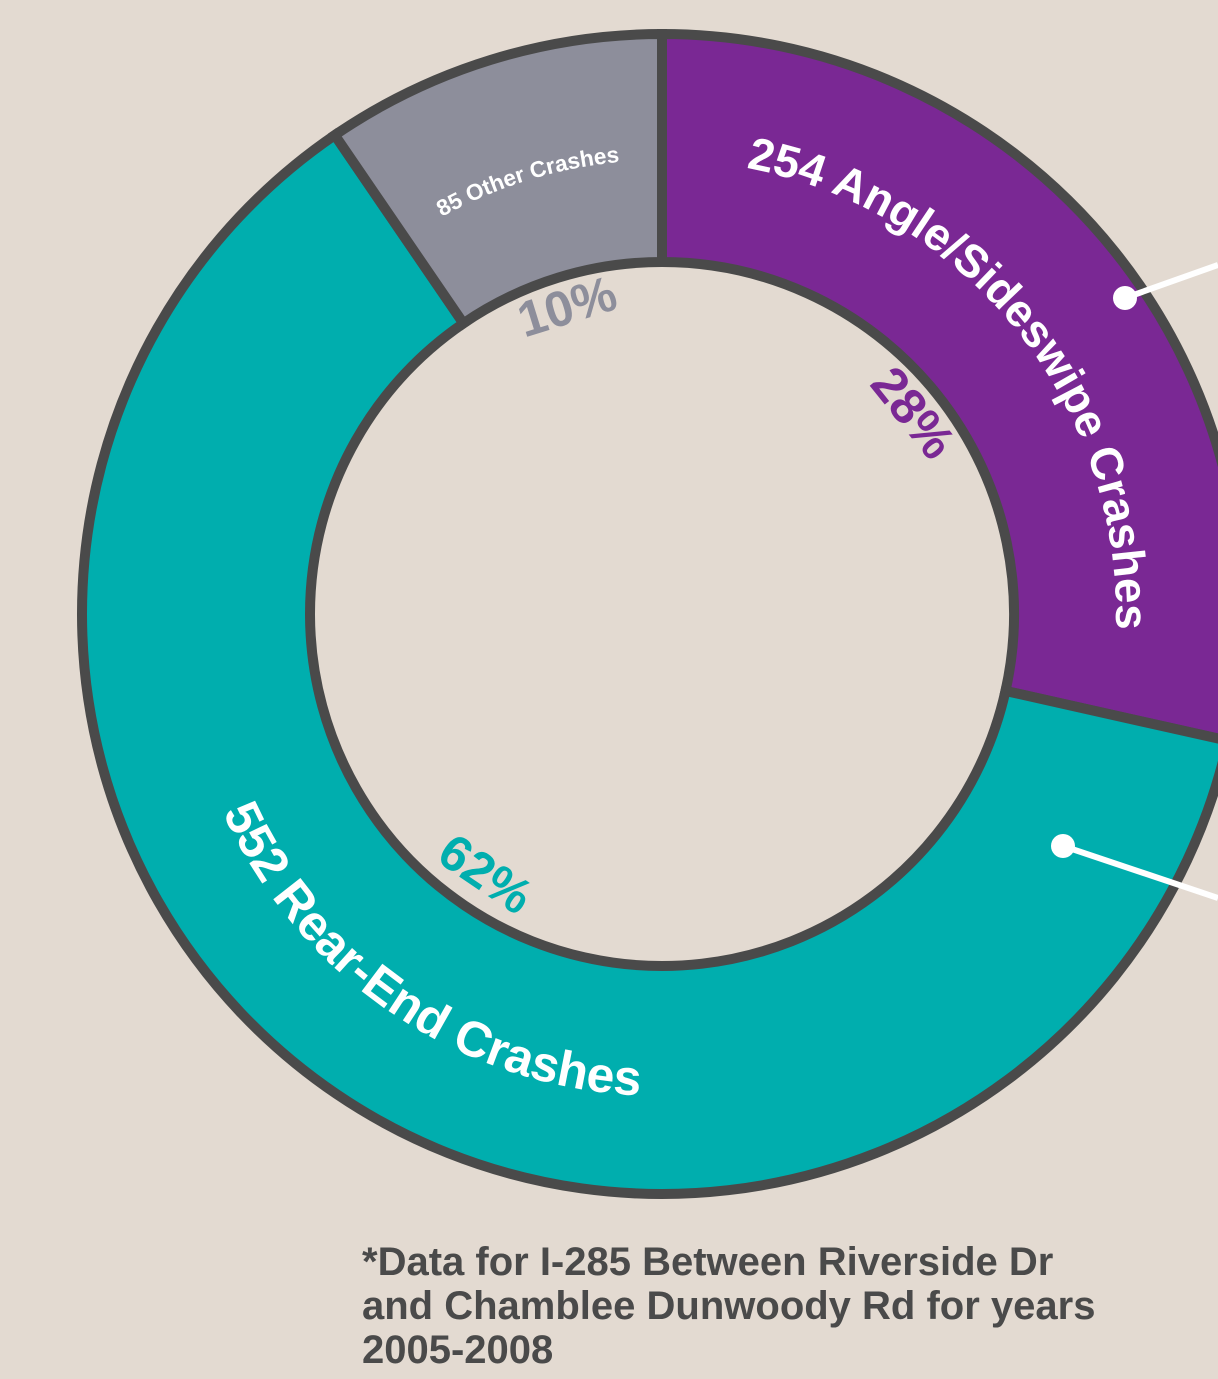 The height and width of the screenshot is (1379, 1218). I want to click on segment, so click(497, 179).